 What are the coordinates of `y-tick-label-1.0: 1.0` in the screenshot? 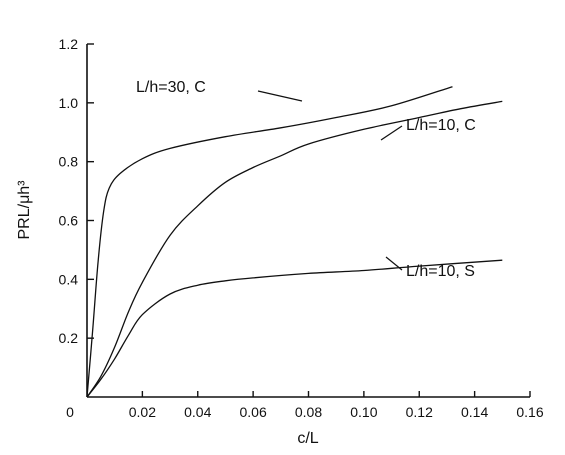 It's located at (69, 103).